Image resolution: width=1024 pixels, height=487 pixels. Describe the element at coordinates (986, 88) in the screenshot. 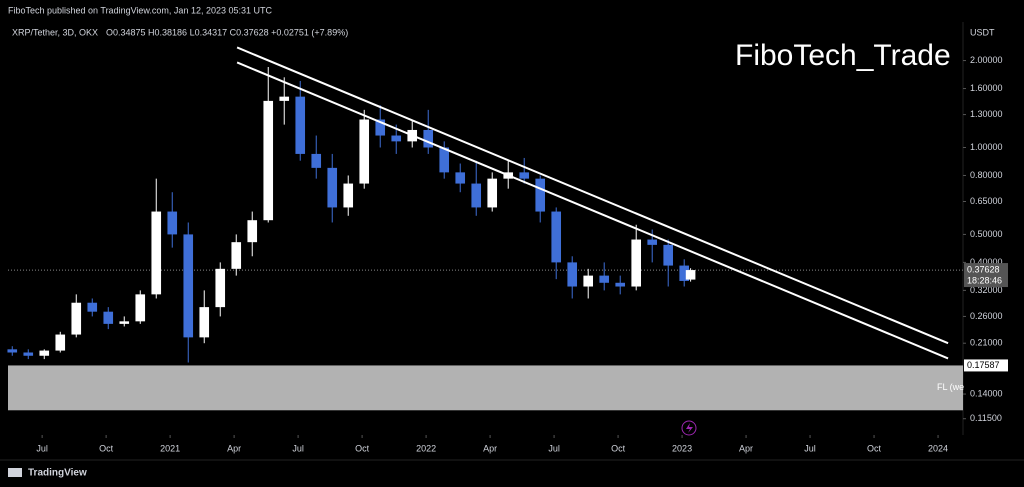

I see `y-tick-label: 1.60000` at that location.